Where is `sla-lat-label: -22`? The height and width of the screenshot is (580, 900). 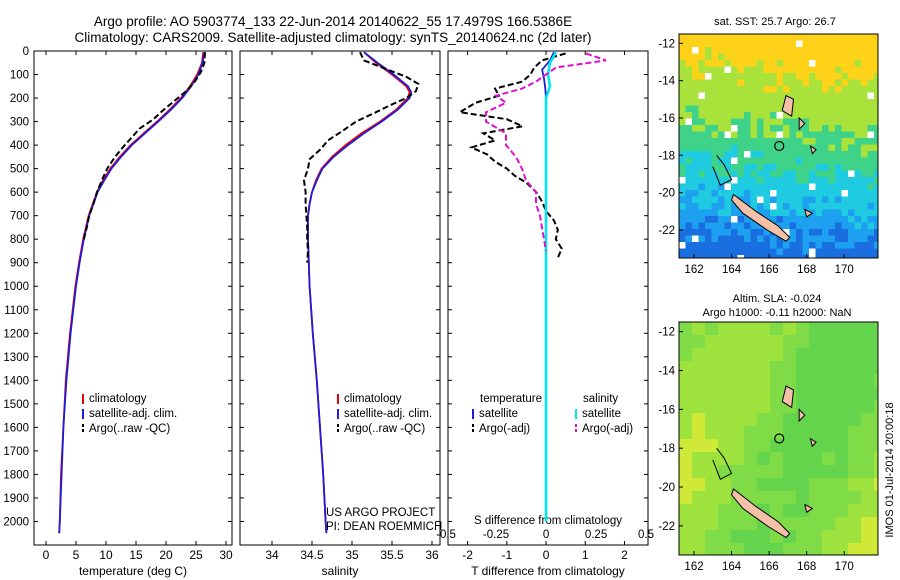
sla-lat-label: -22 is located at coordinates (666, 527).